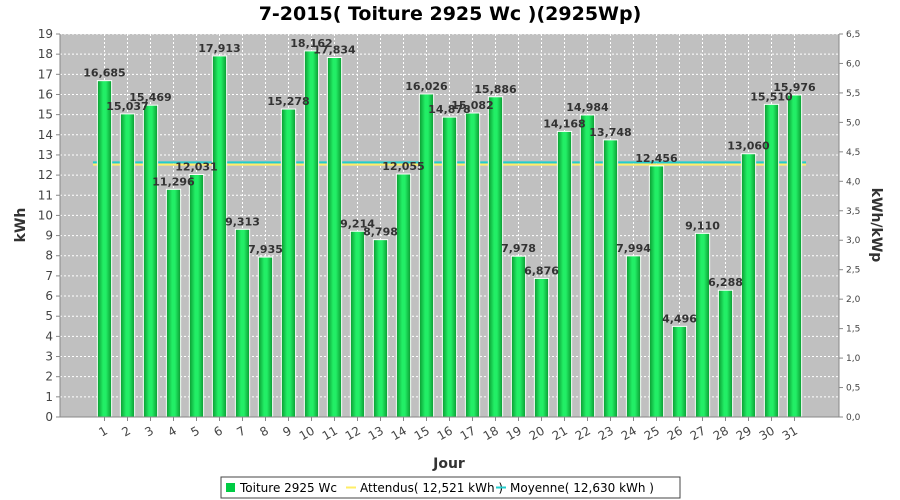  I want to click on data-label: 13,060, so click(748, 146).